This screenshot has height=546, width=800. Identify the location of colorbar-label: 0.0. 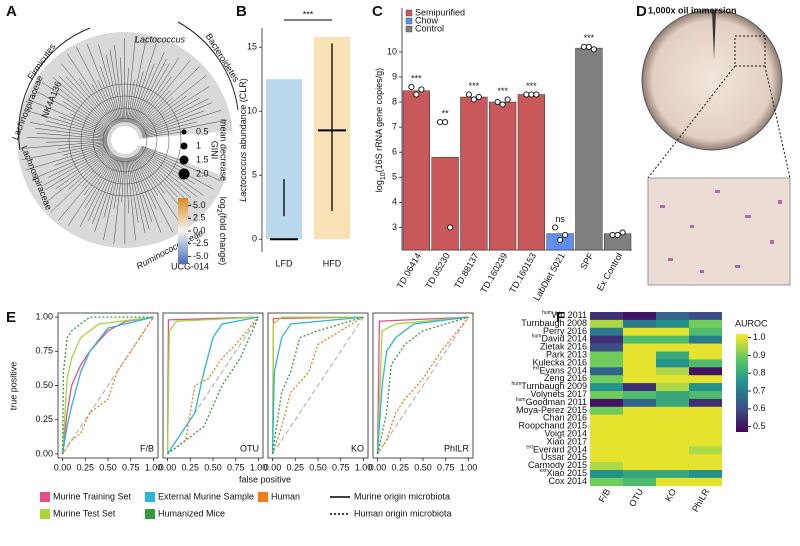
(199, 230).